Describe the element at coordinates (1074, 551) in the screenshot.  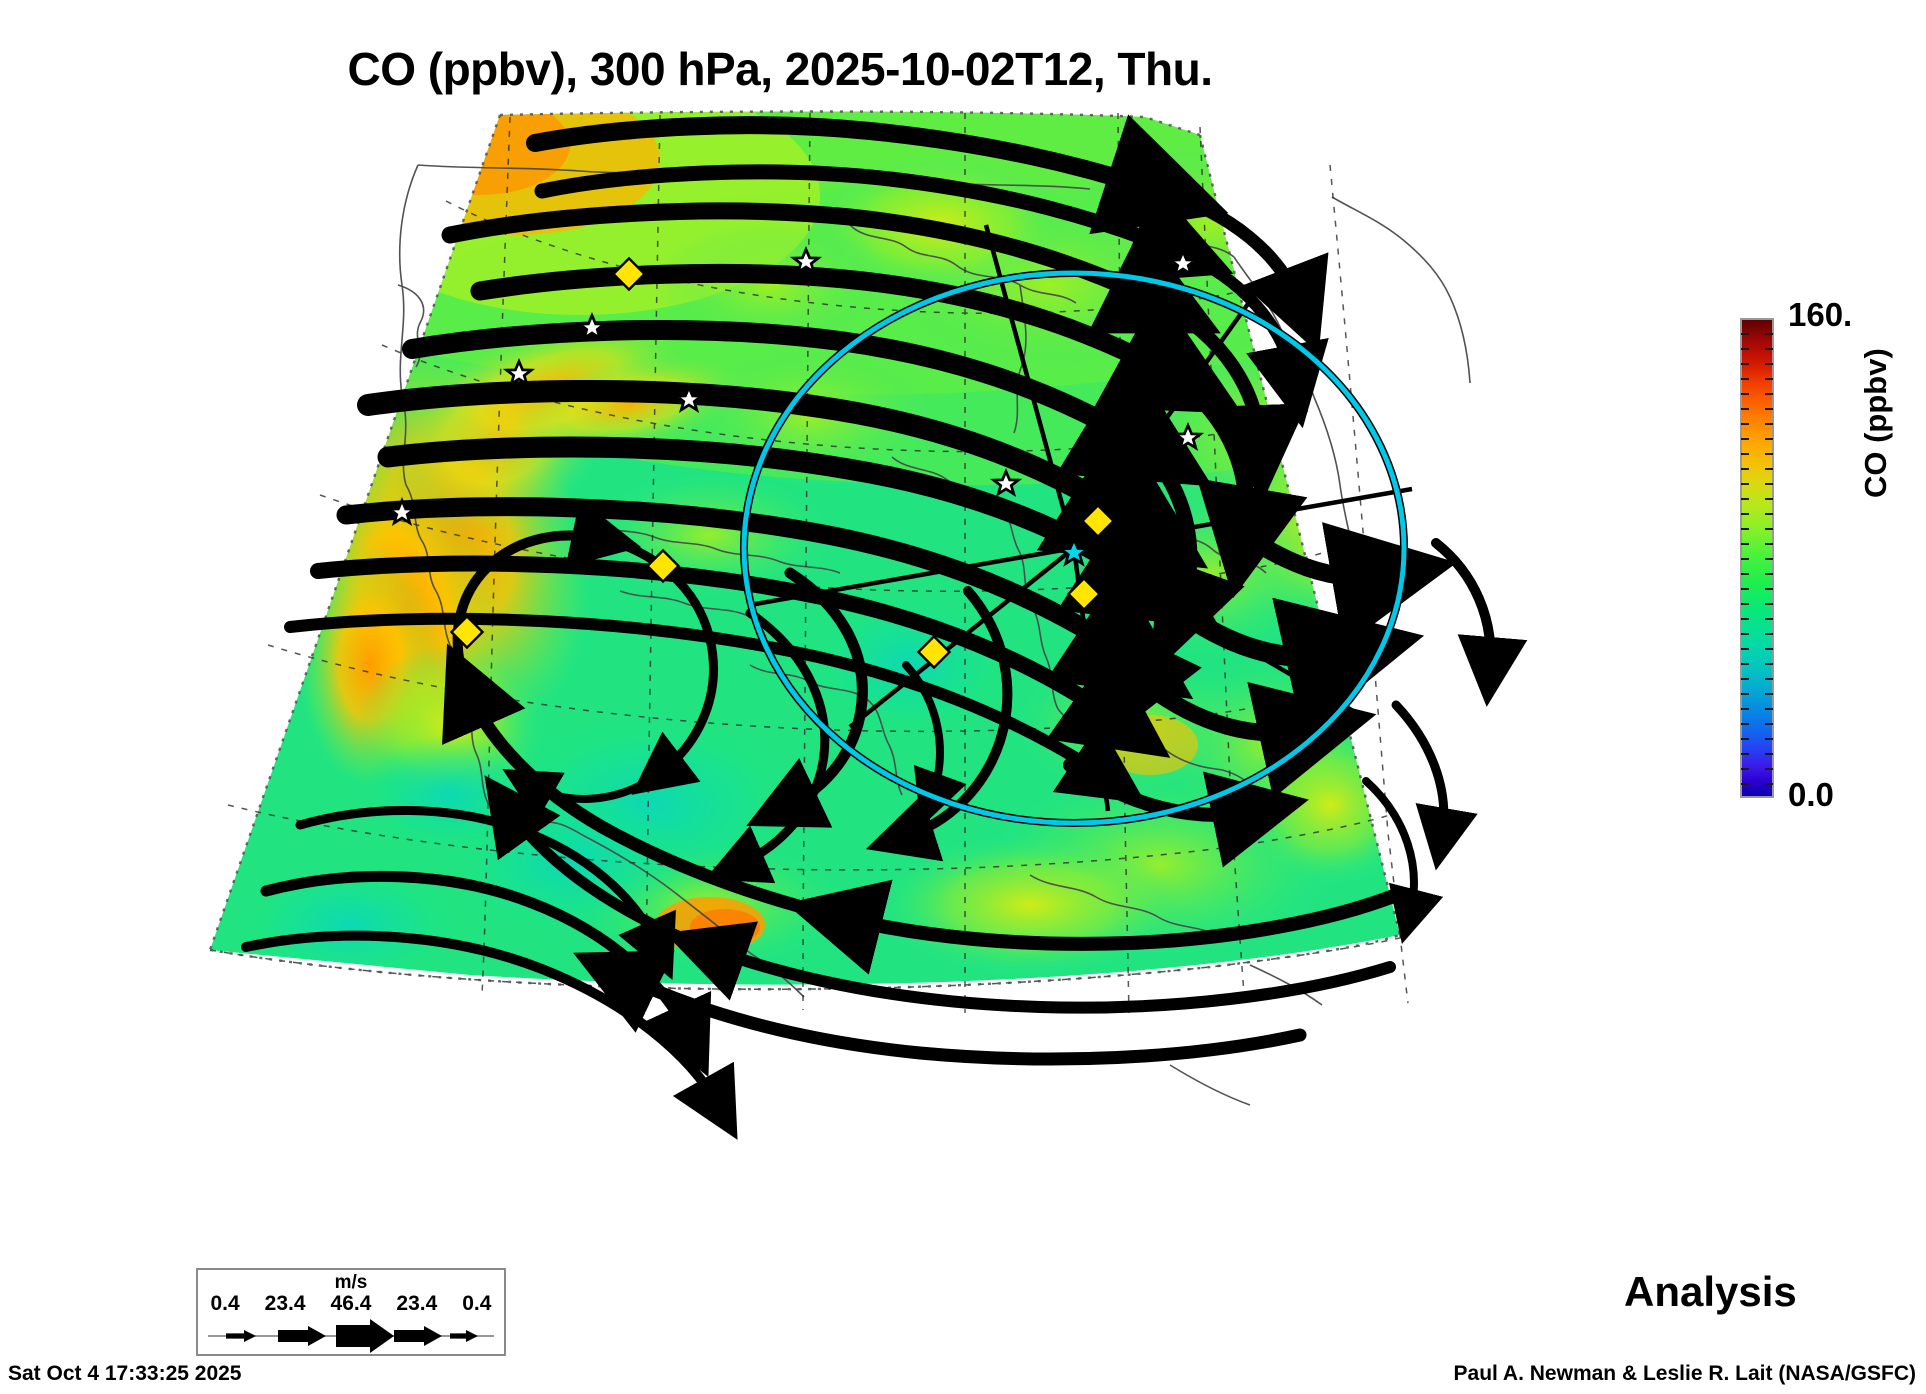
I see `marker-cyan-hub-star` at that location.